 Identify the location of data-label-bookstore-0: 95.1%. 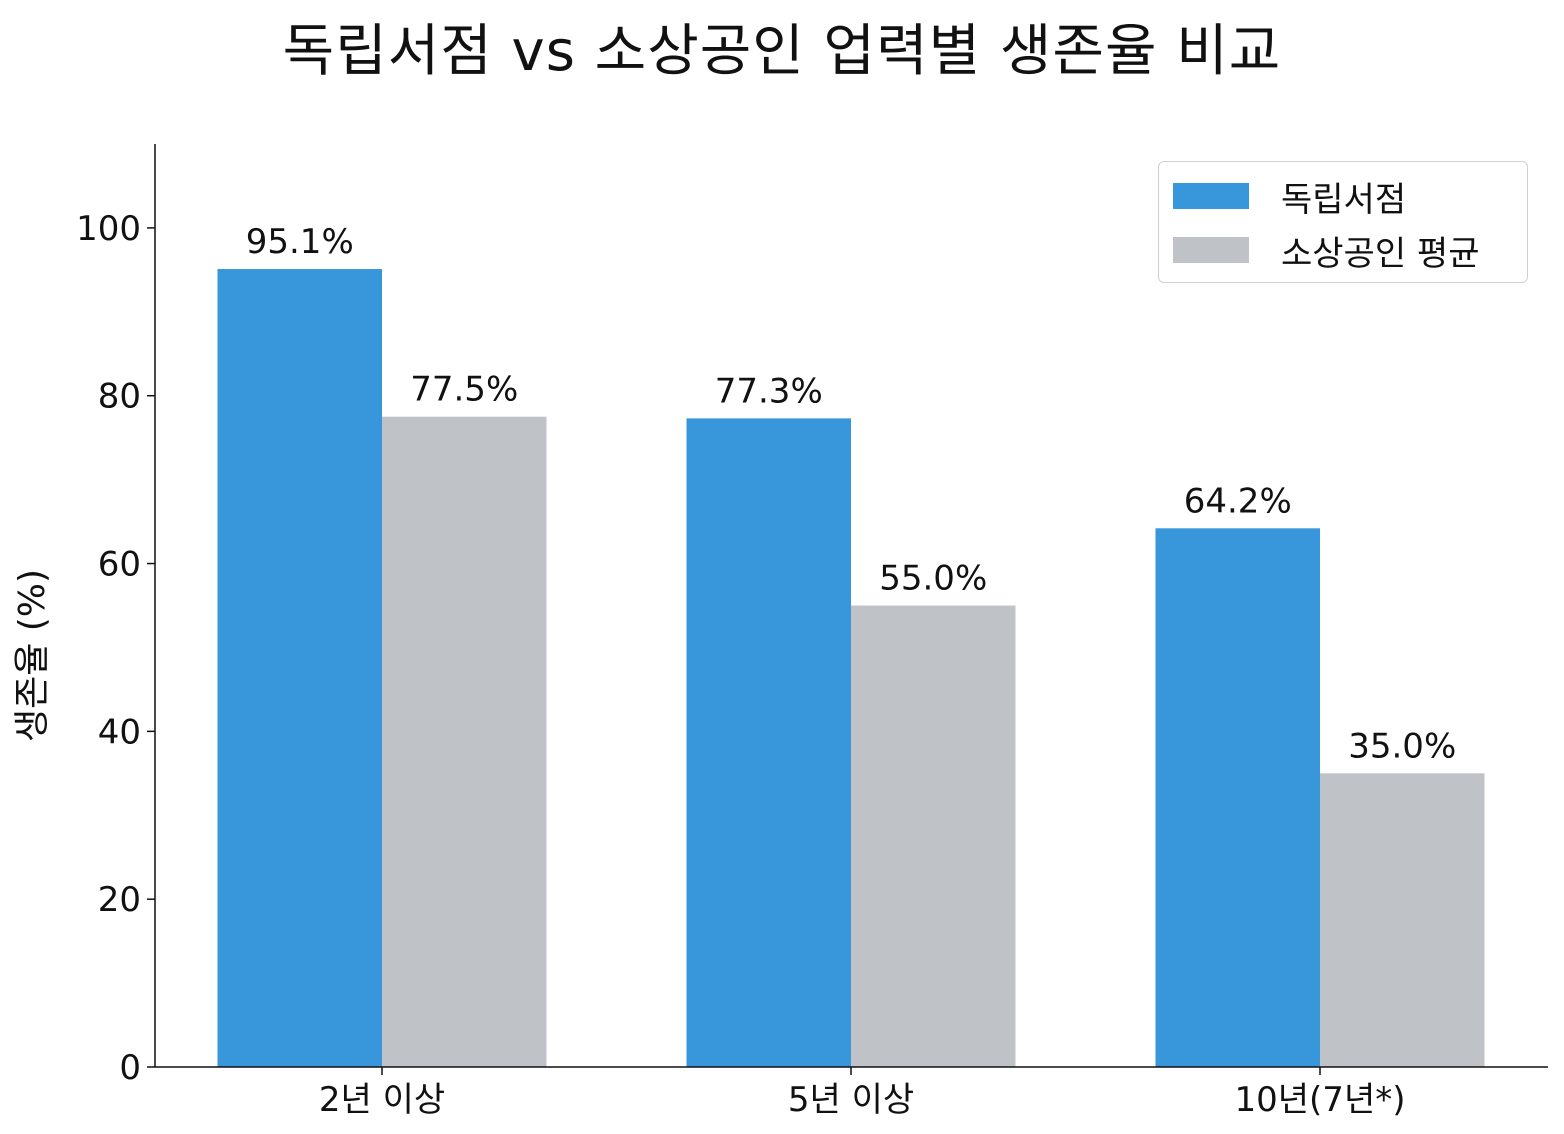
(300, 242).